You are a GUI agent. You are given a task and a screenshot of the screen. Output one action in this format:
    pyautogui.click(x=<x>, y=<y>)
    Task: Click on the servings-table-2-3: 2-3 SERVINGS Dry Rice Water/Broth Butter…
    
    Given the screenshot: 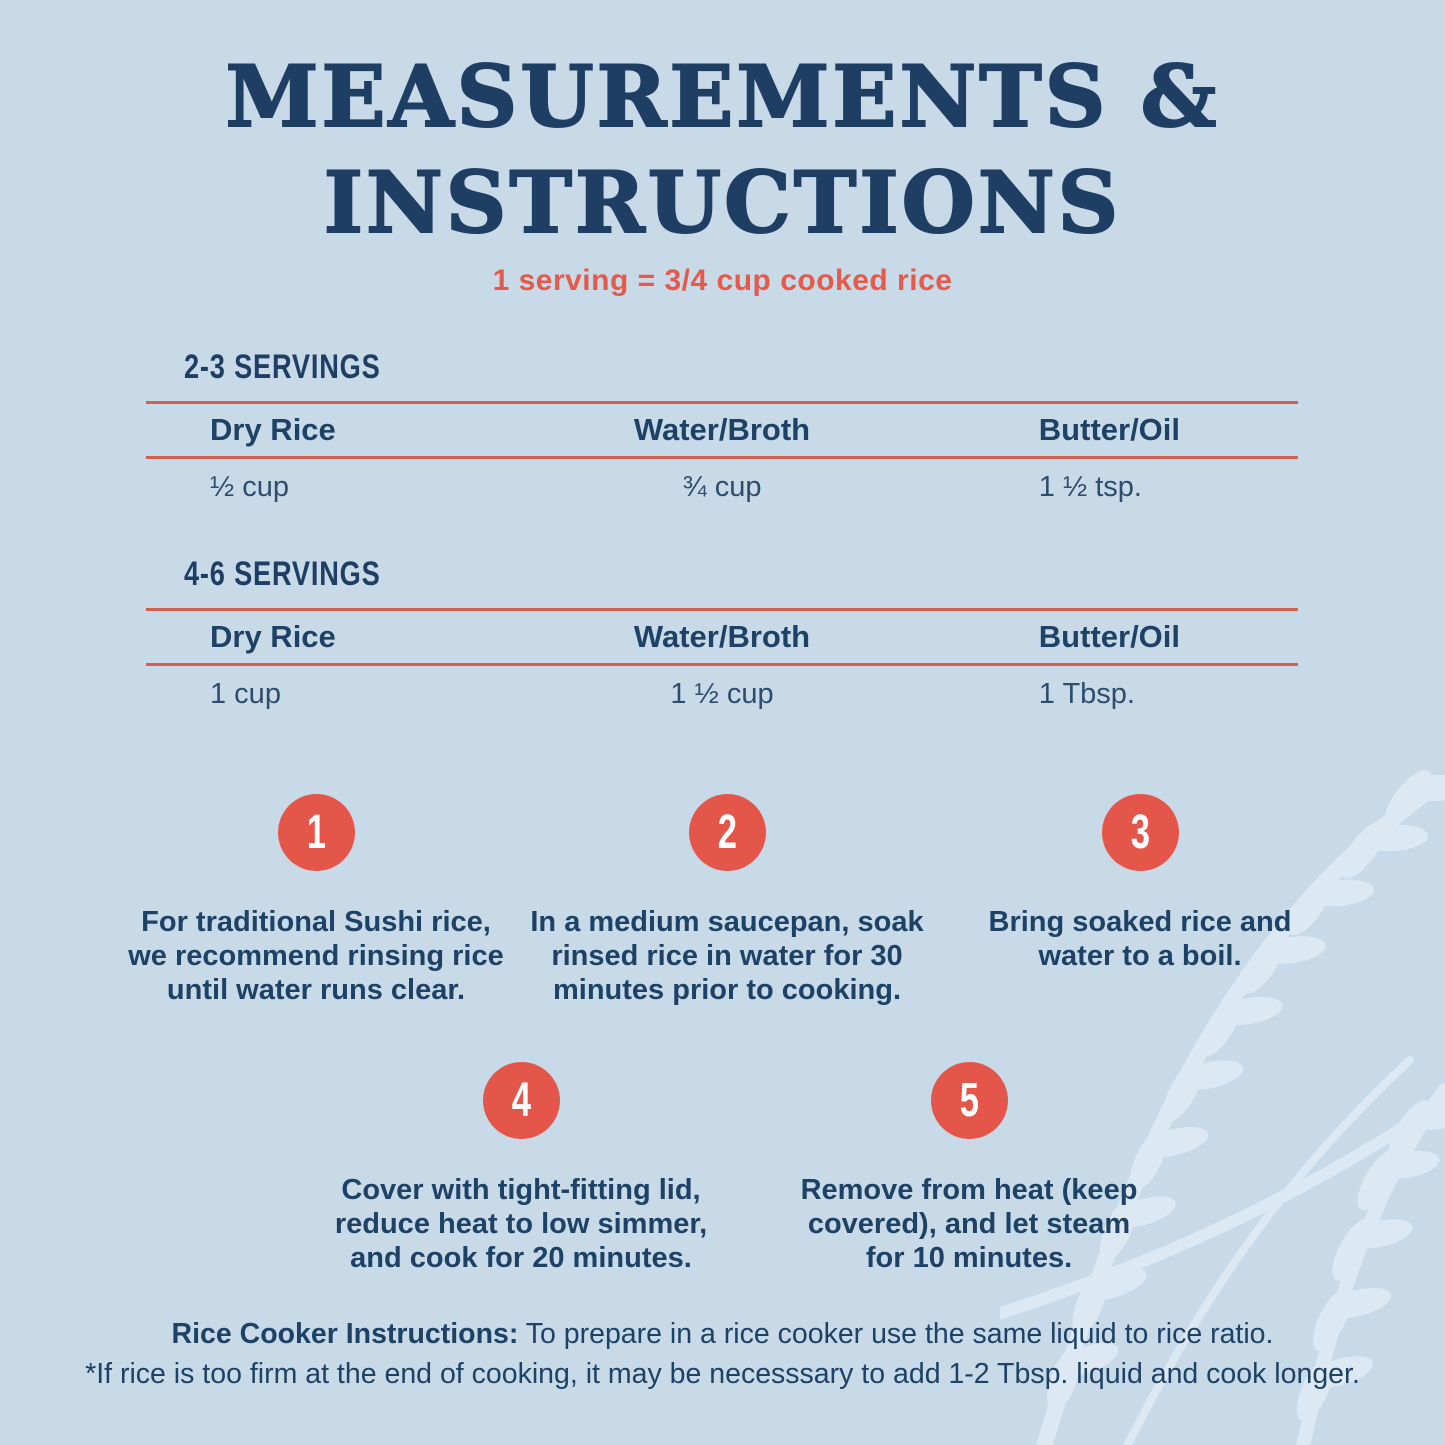 What is the action you would take?
    pyautogui.click(x=722, y=428)
    